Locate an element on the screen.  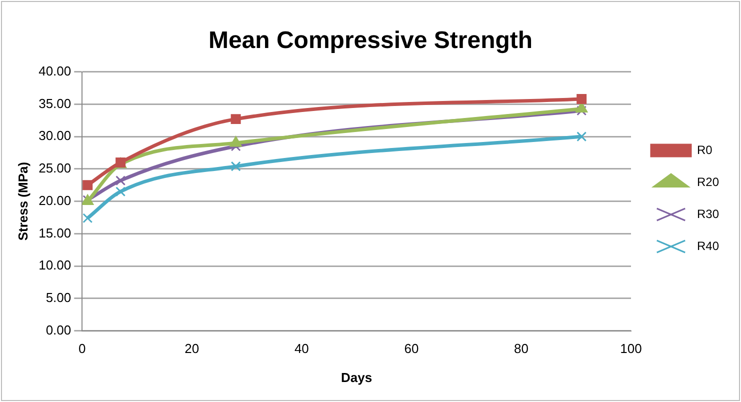
x-axis-title: Days is located at coordinates (356, 377).